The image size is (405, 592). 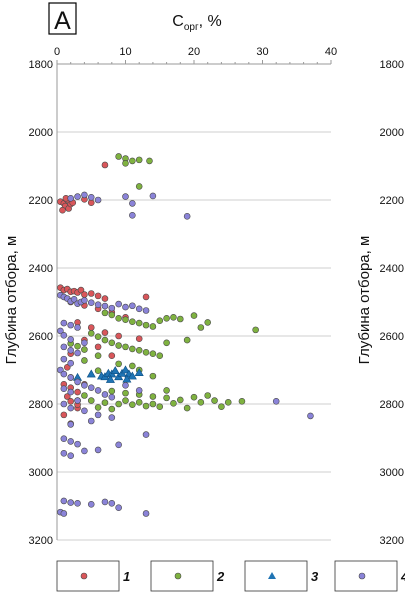 What do you see at coordinates (194, 52) in the screenshot?
I see `x-tick-label: 20` at bounding box center [194, 52].